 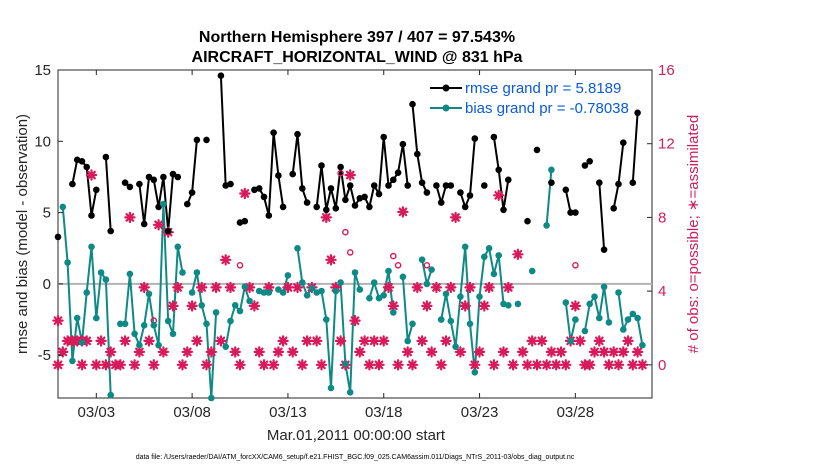 What do you see at coordinates (662, 291) in the screenshot?
I see `y2-tick-label: 4` at bounding box center [662, 291].